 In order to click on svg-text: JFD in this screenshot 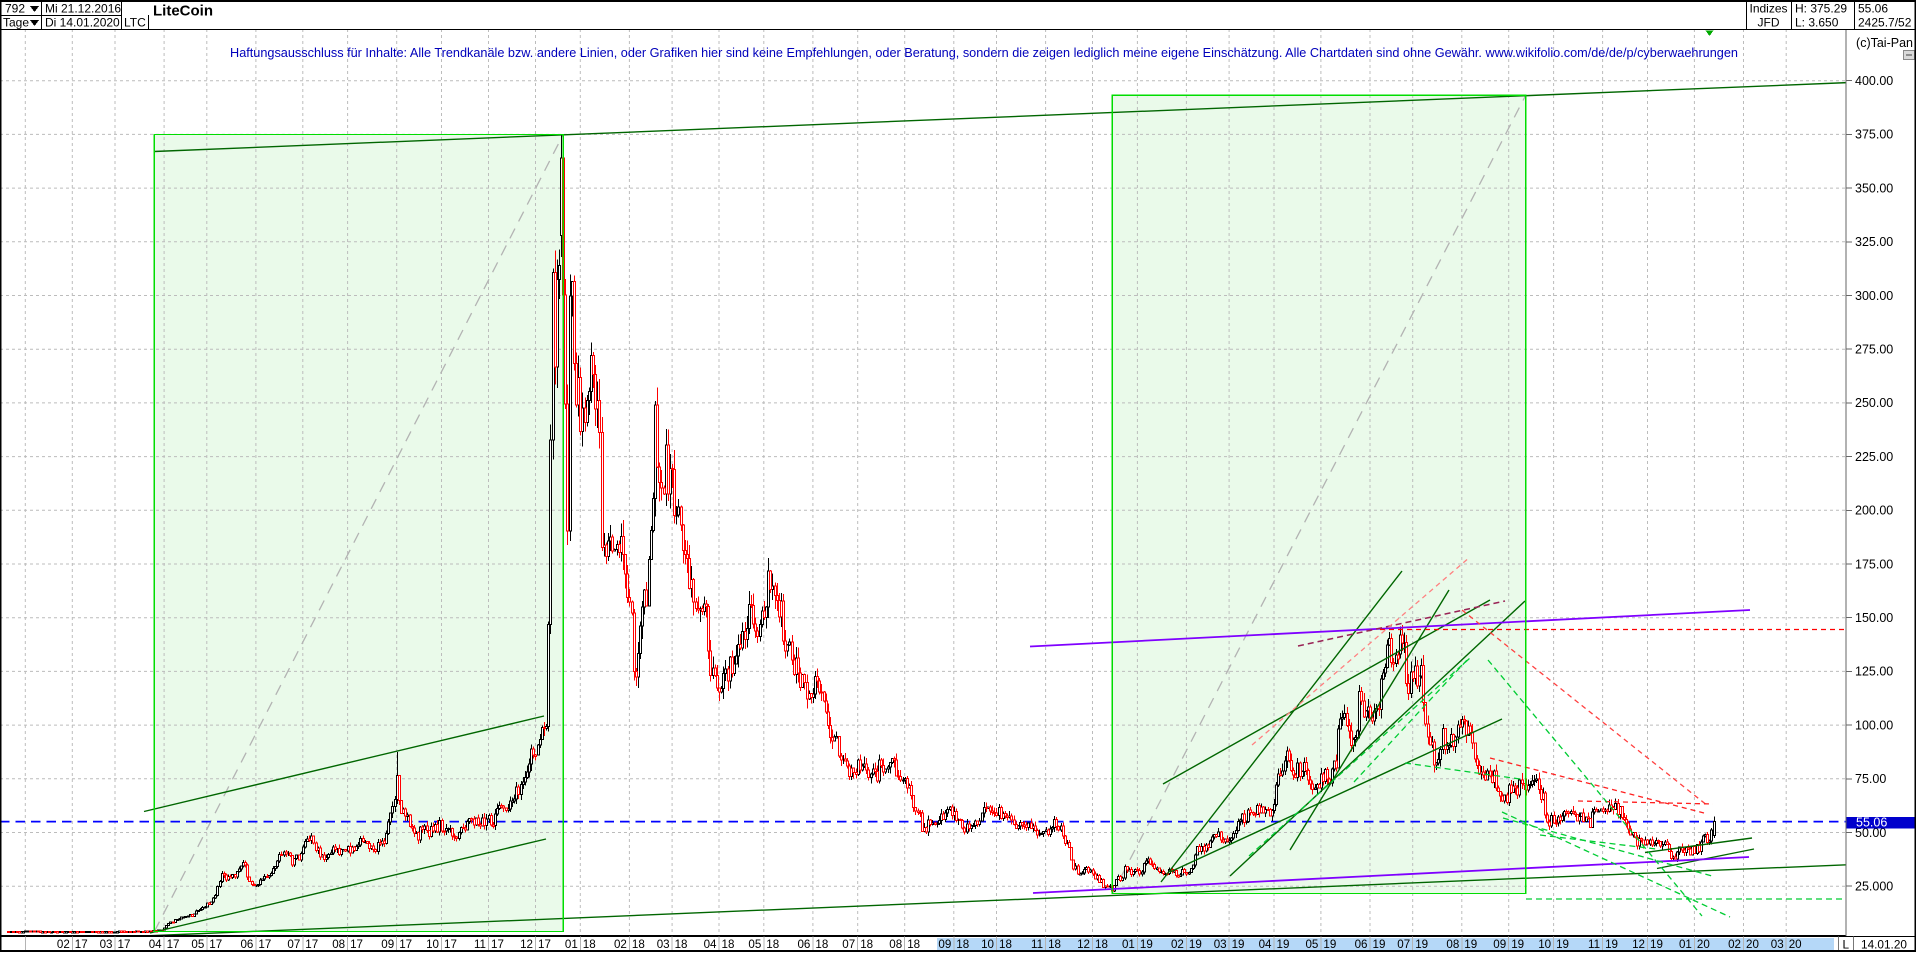, I will do `click(1769, 23)`.